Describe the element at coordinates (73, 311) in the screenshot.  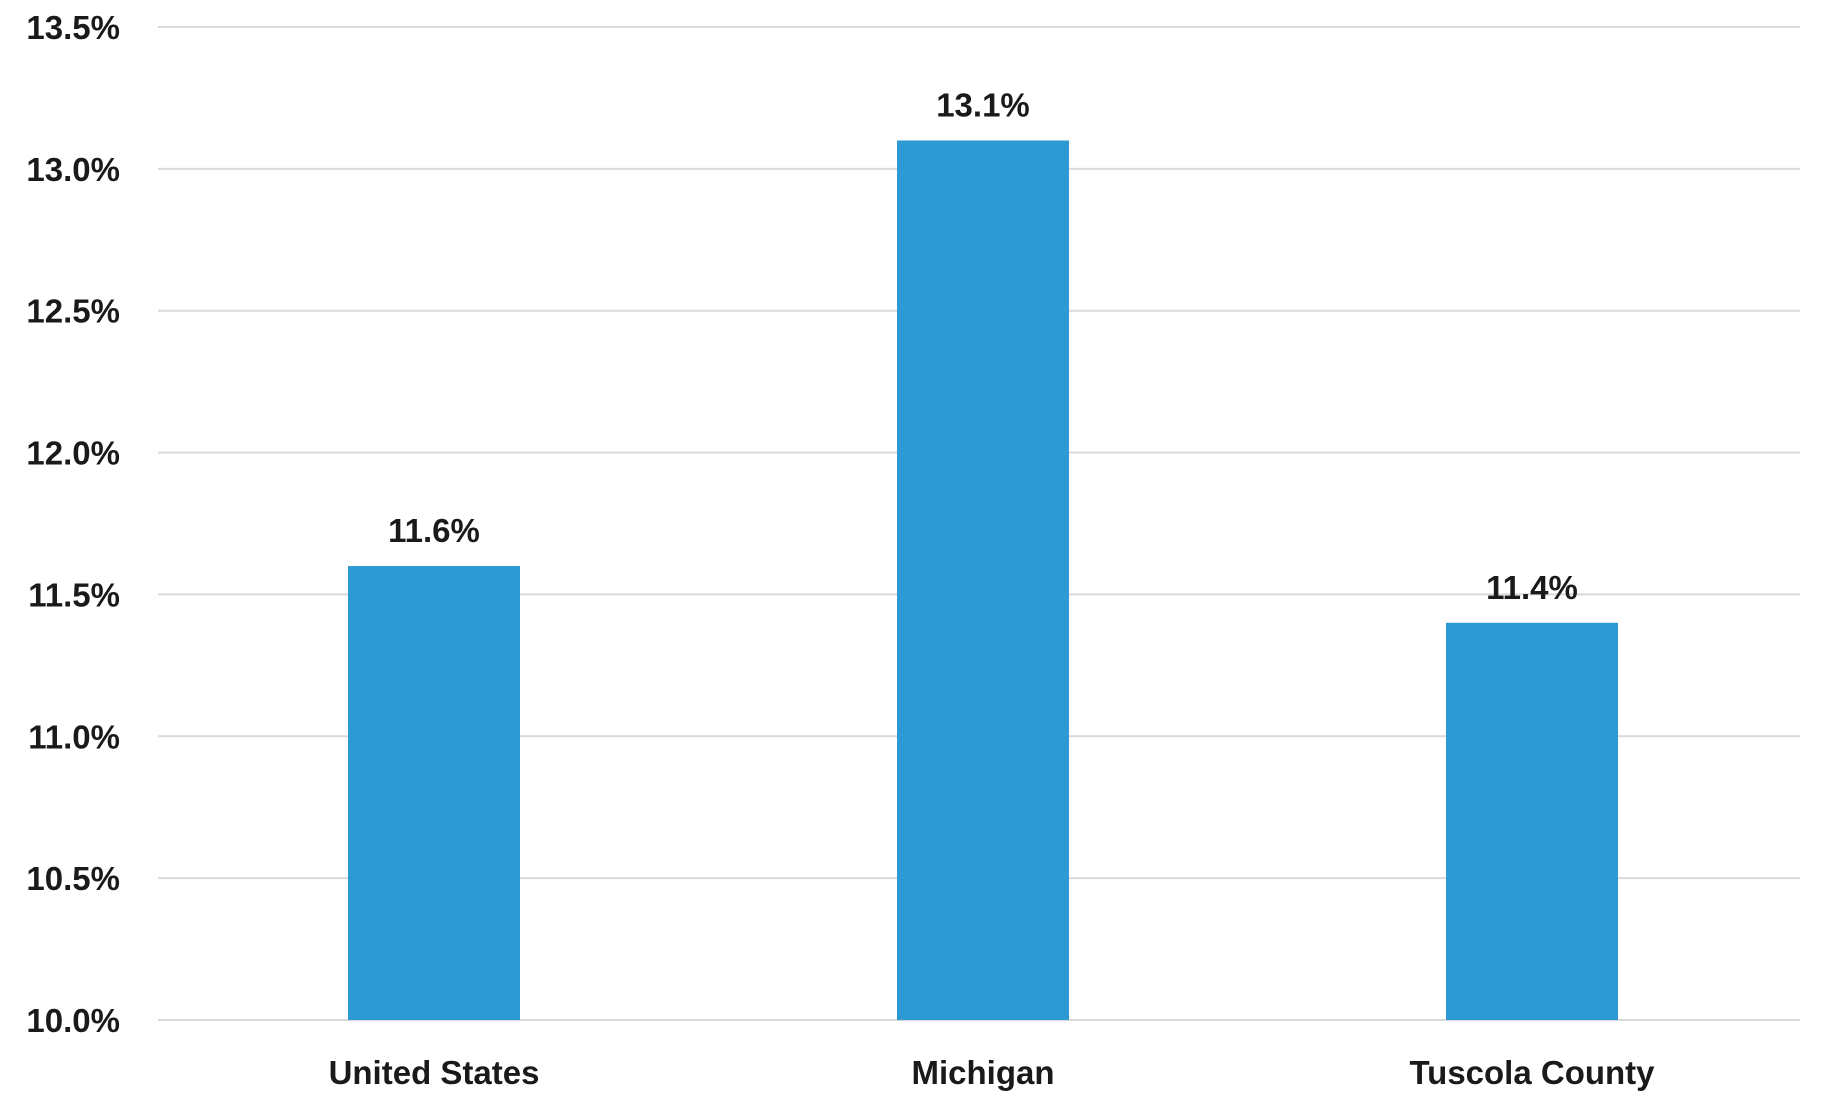
I see `y-tick-label: 12.5%` at that location.